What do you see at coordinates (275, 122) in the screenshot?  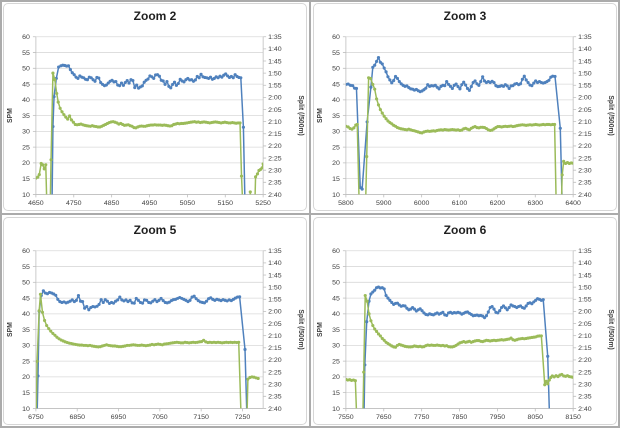 I see `svg-text: 2:10` at bounding box center [275, 122].